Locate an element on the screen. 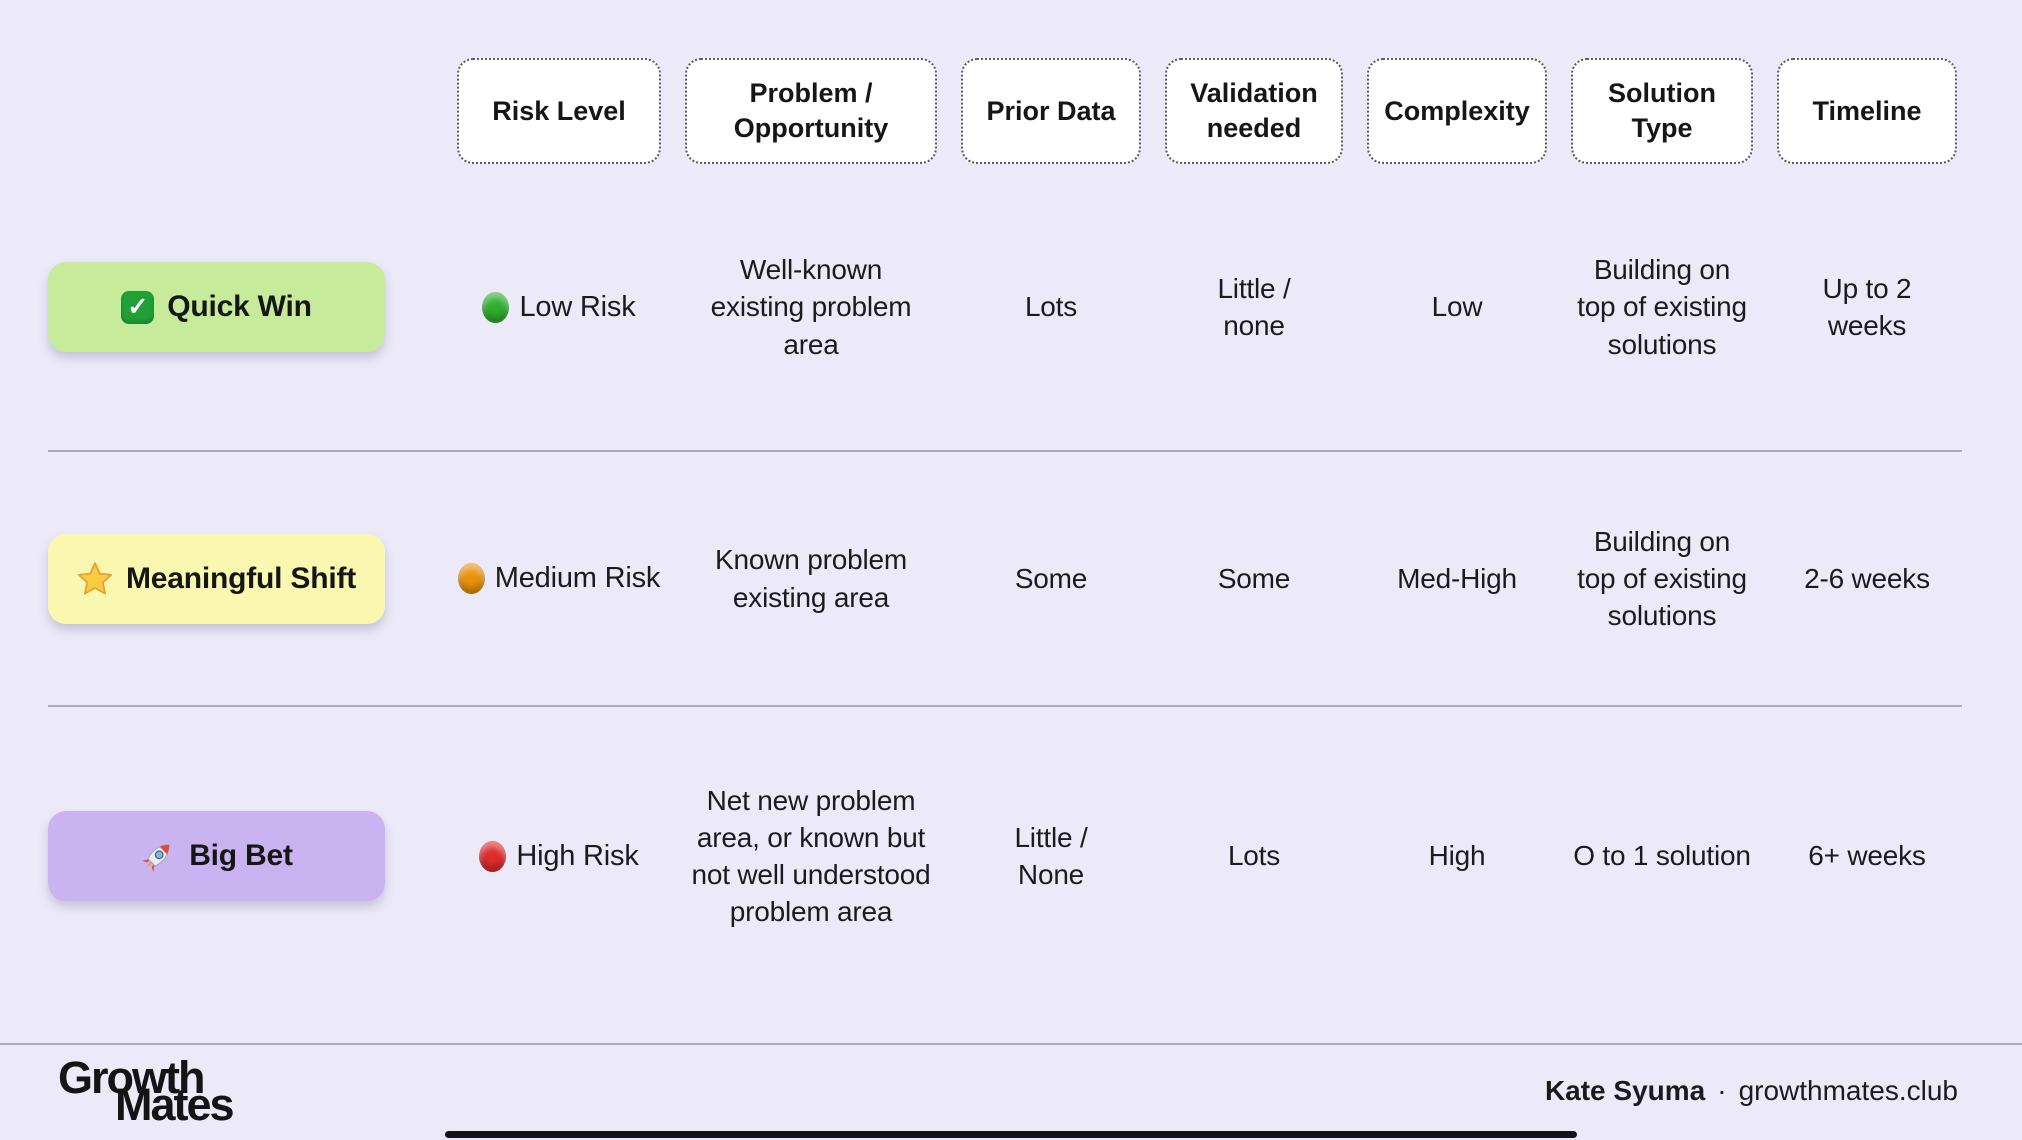 This screenshot has height=1140, width=2022. quick-win-chip: Quick Win is located at coordinates (216, 307).